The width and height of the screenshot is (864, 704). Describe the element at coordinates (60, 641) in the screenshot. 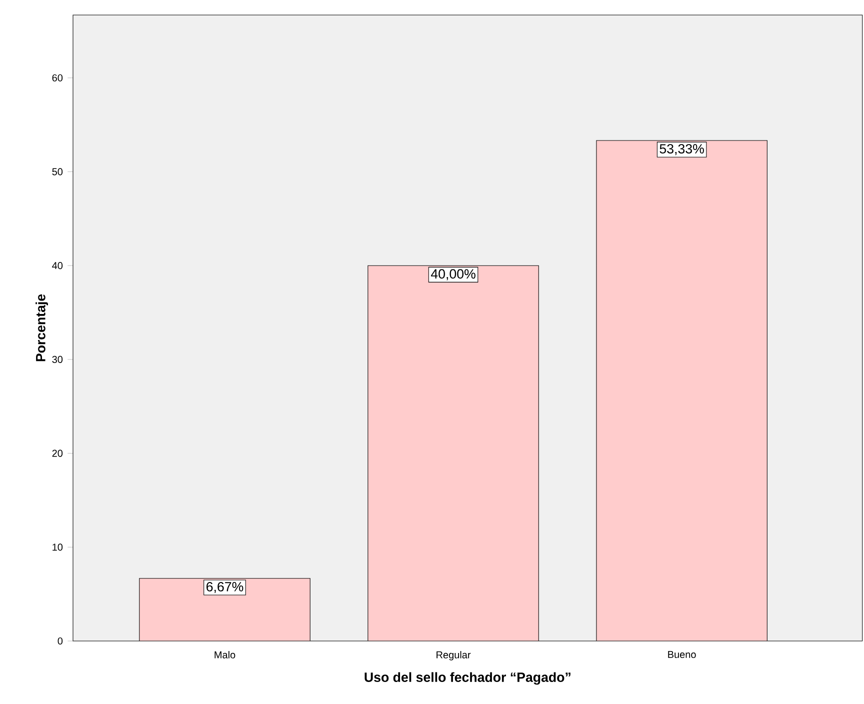

I see `y-tick-label: 0` at that location.